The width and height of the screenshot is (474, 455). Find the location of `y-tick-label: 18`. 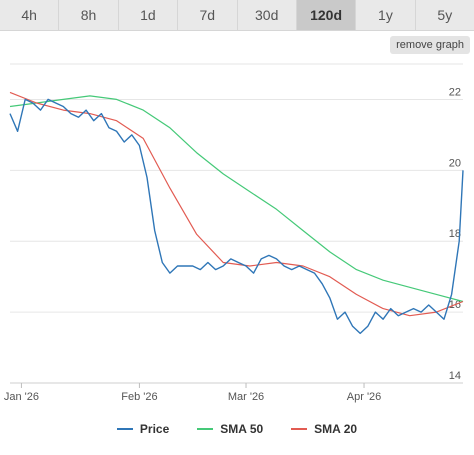

y-tick-label: 18 is located at coordinates (455, 234).